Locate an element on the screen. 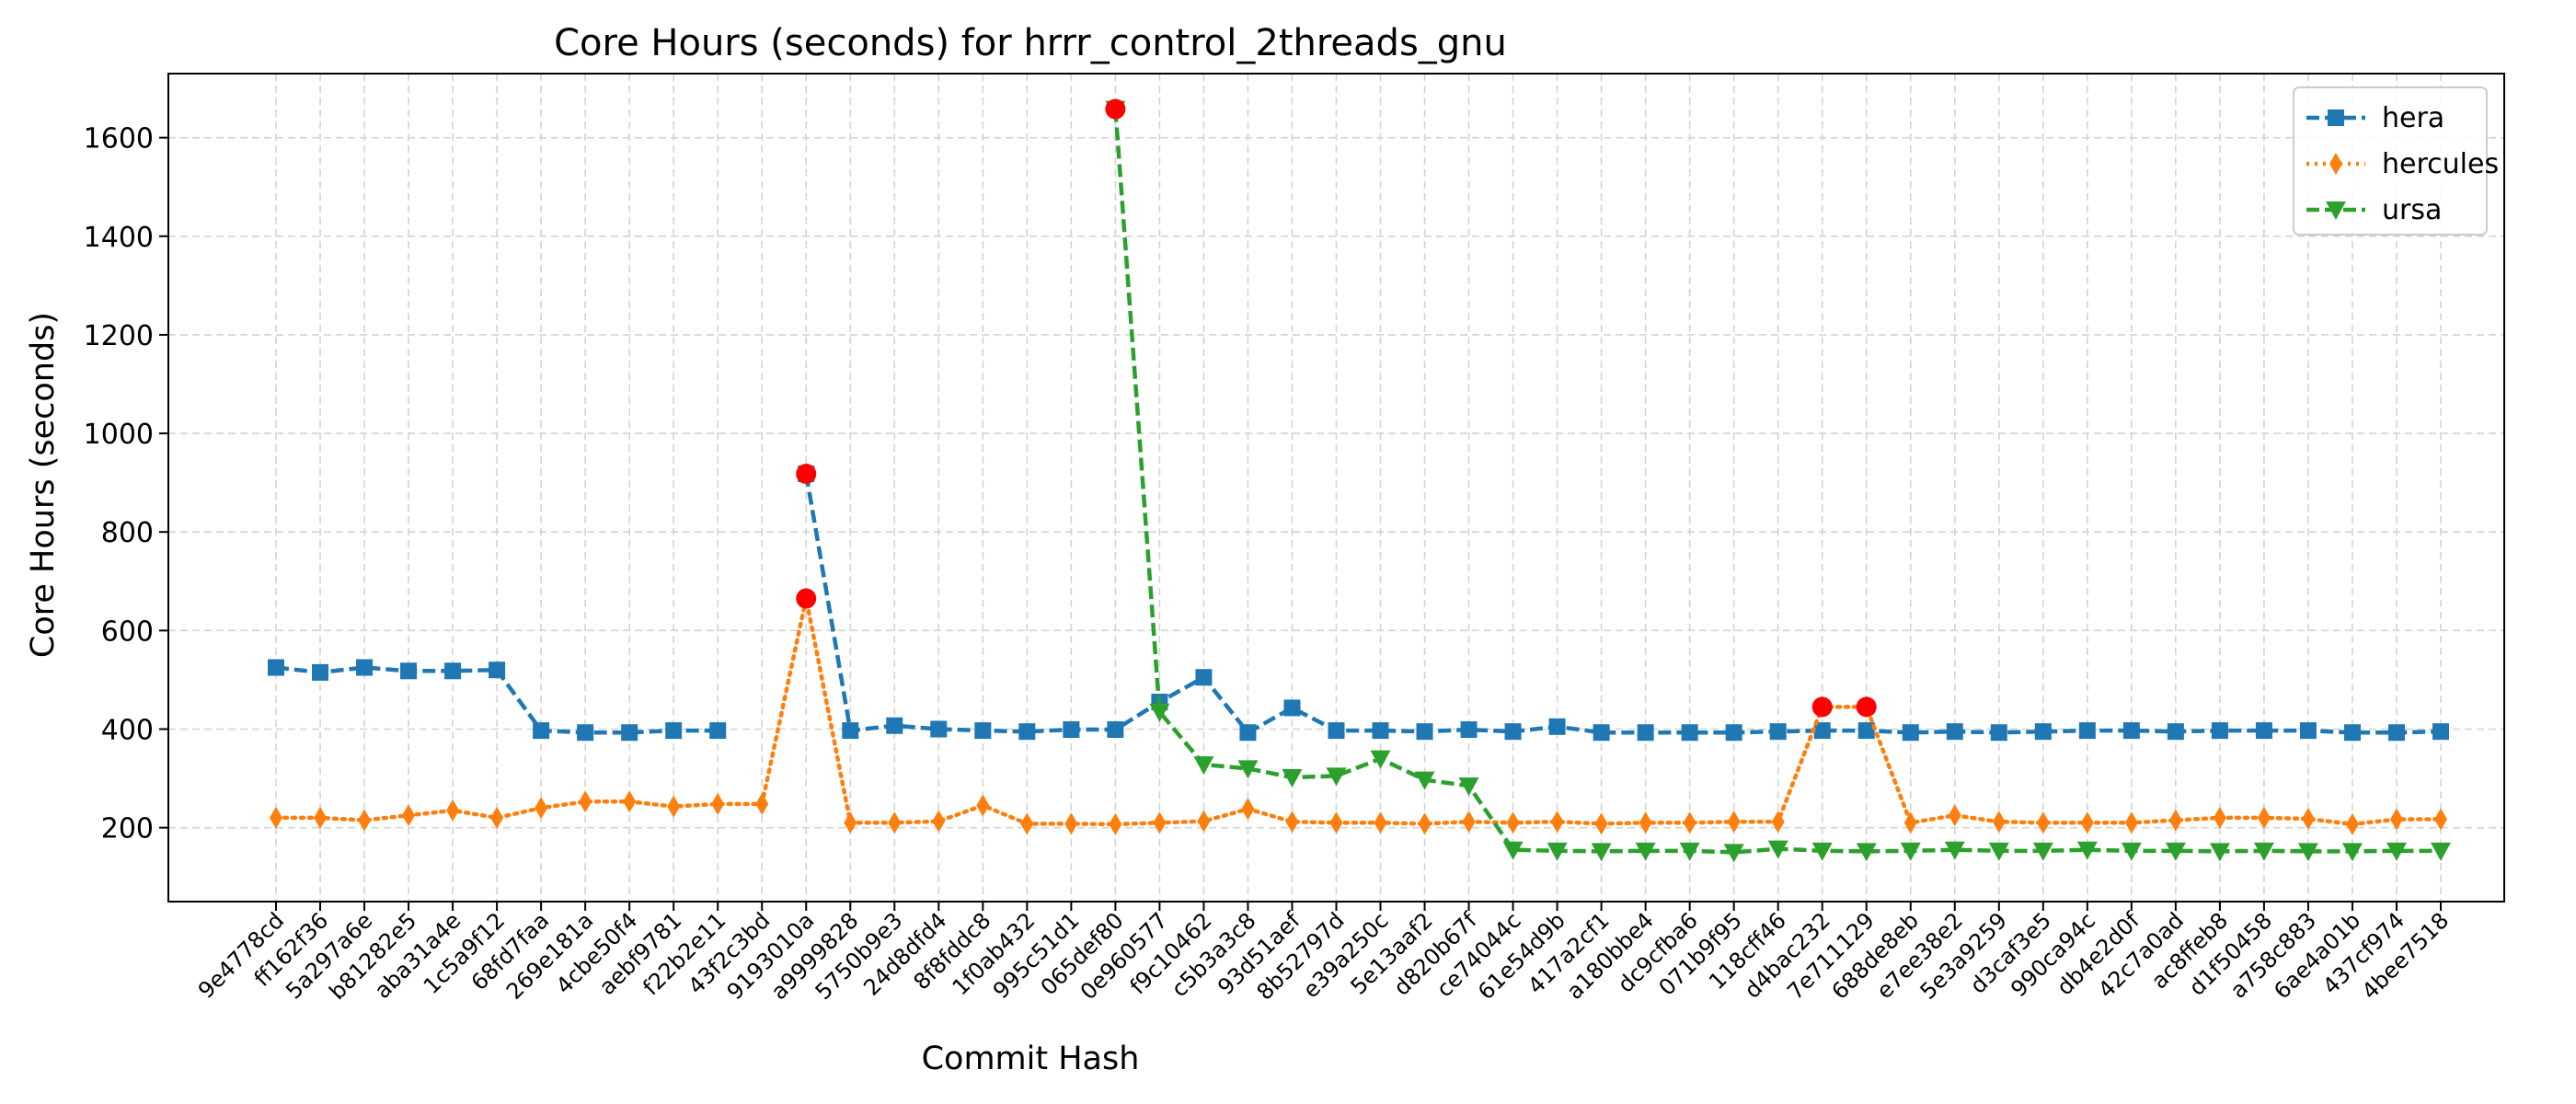 The height and width of the screenshot is (1104, 2576). x-axis-label: Commit Hash is located at coordinates (1031, 1059).